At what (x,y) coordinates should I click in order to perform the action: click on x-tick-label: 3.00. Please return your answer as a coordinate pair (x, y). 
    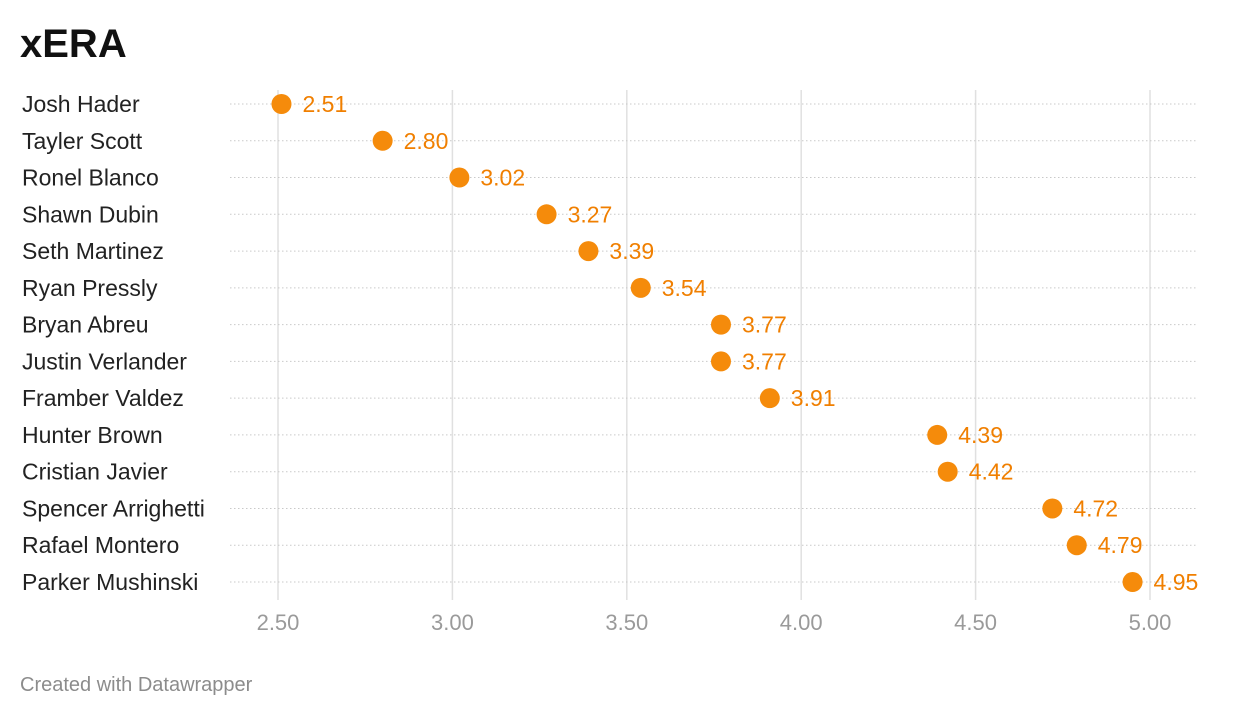
    Looking at the image, I should click on (452, 622).